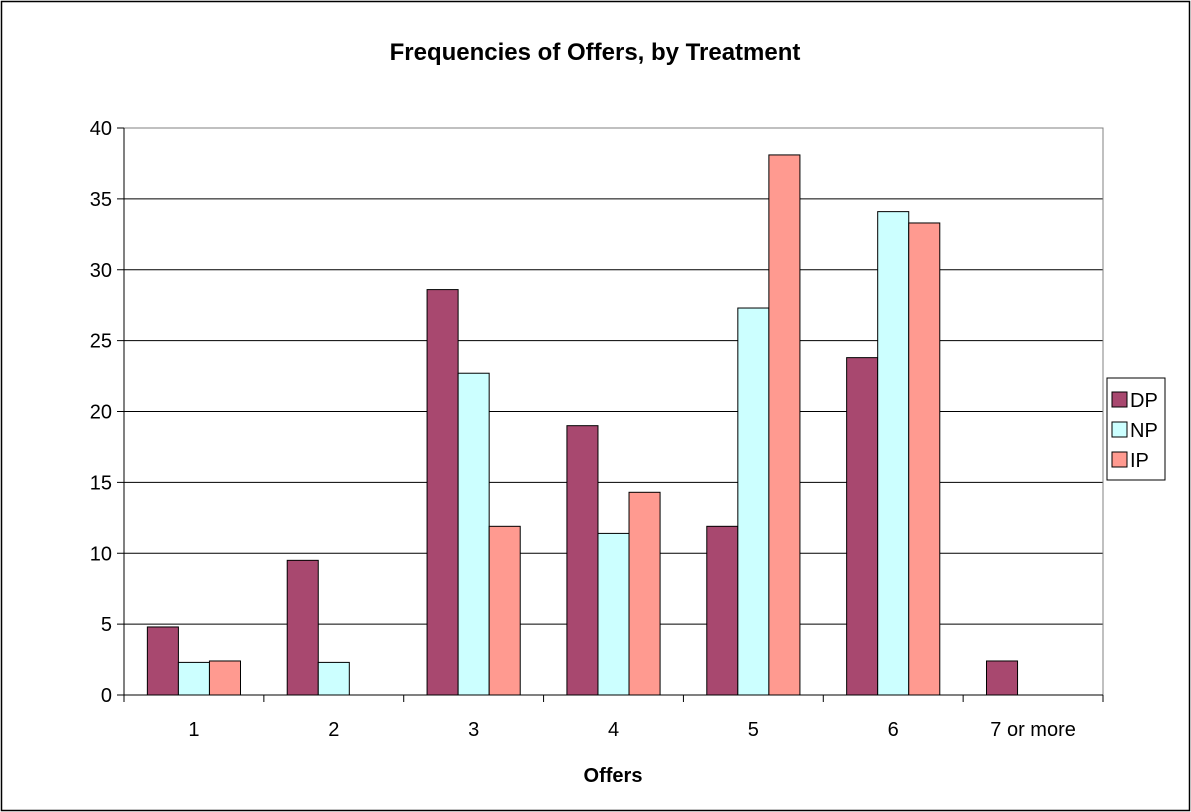  I want to click on y-tick-label: 30, so click(101, 271).